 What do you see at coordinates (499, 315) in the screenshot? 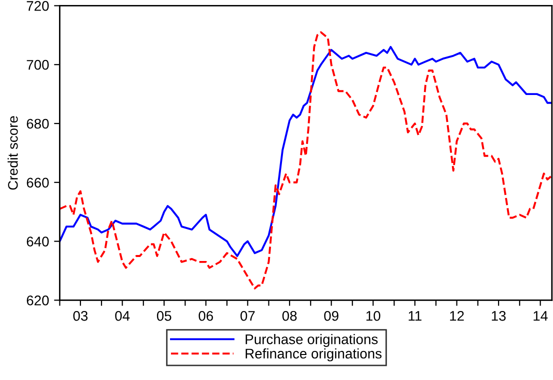
I see `x-tick-label: 13` at bounding box center [499, 315].